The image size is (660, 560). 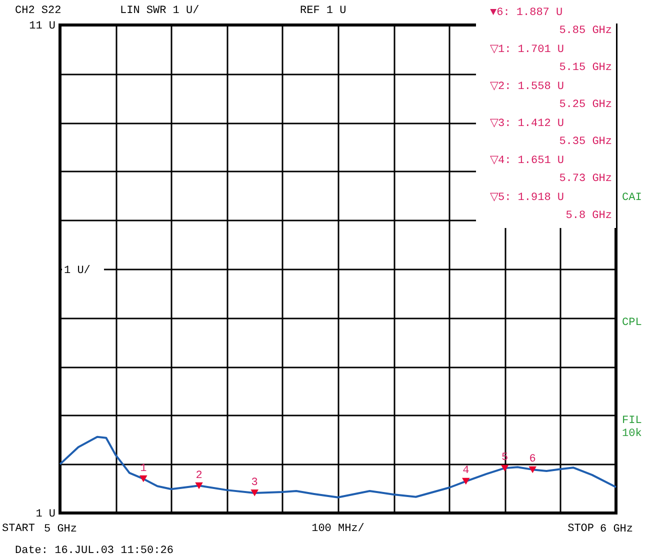 What do you see at coordinates (581, 529) in the screenshot?
I see `text: STOP` at bounding box center [581, 529].